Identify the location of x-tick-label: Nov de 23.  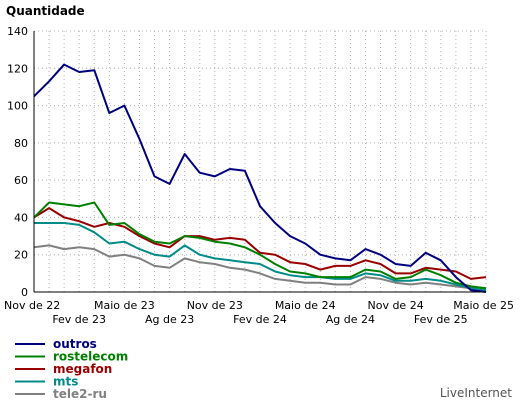
(215, 305).